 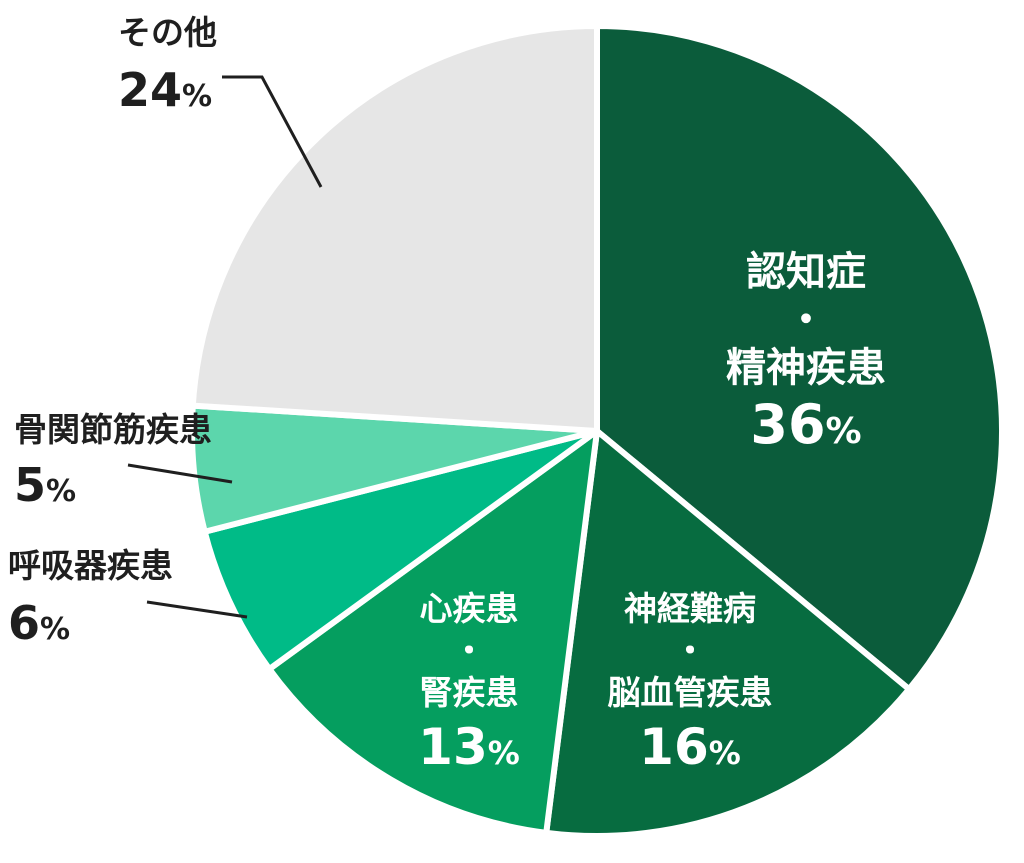 I want to click on slice-label-1-line-0: 神経難病, so click(x=690, y=608).